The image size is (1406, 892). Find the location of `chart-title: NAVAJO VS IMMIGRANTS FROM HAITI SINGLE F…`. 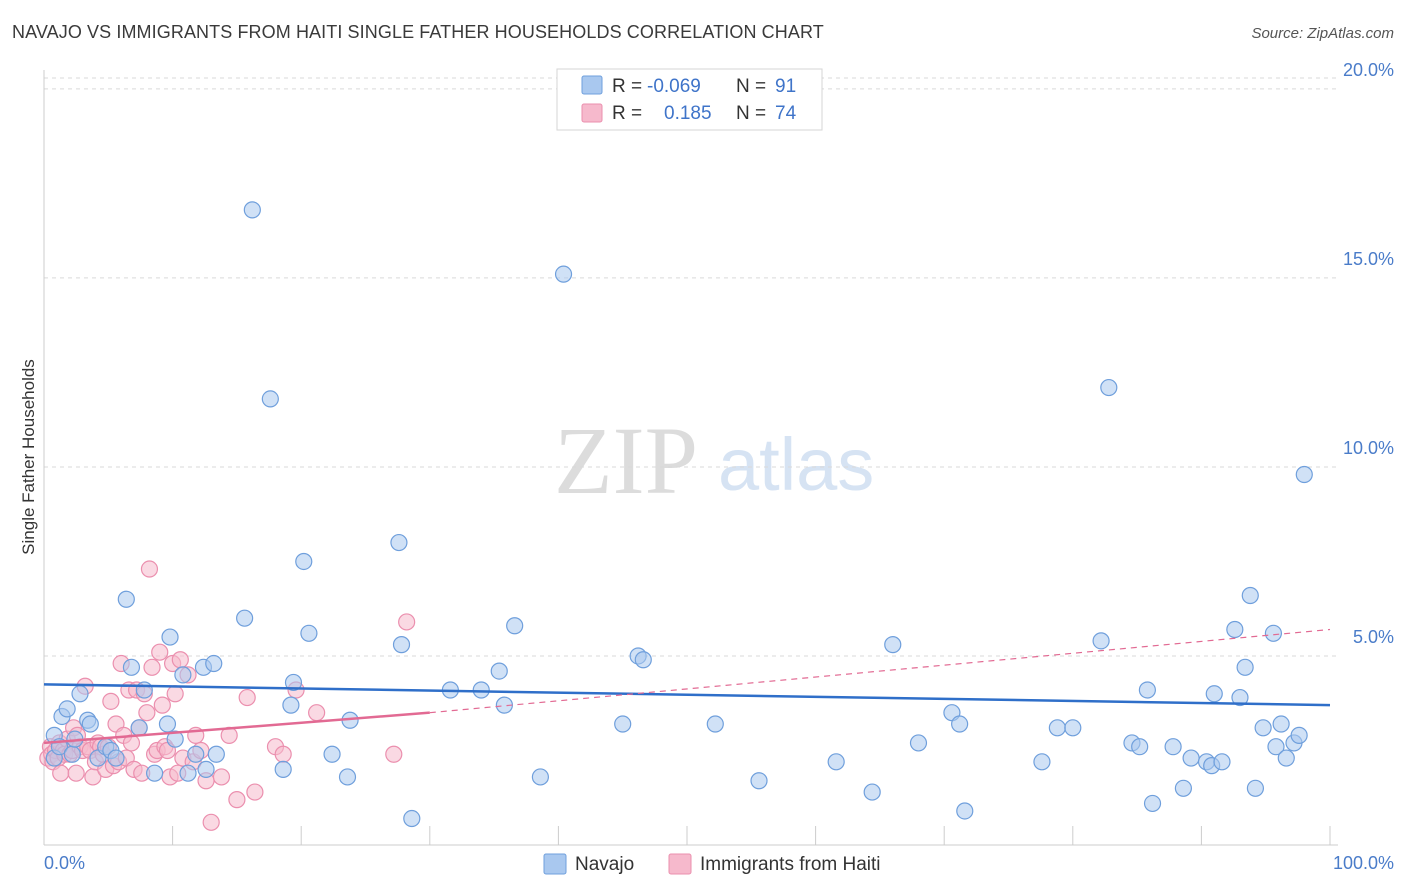

chart-title: NAVAJO VS IMMIGRANTS FROM HAITI SINGLE F… is located at coordinates (418, 32).